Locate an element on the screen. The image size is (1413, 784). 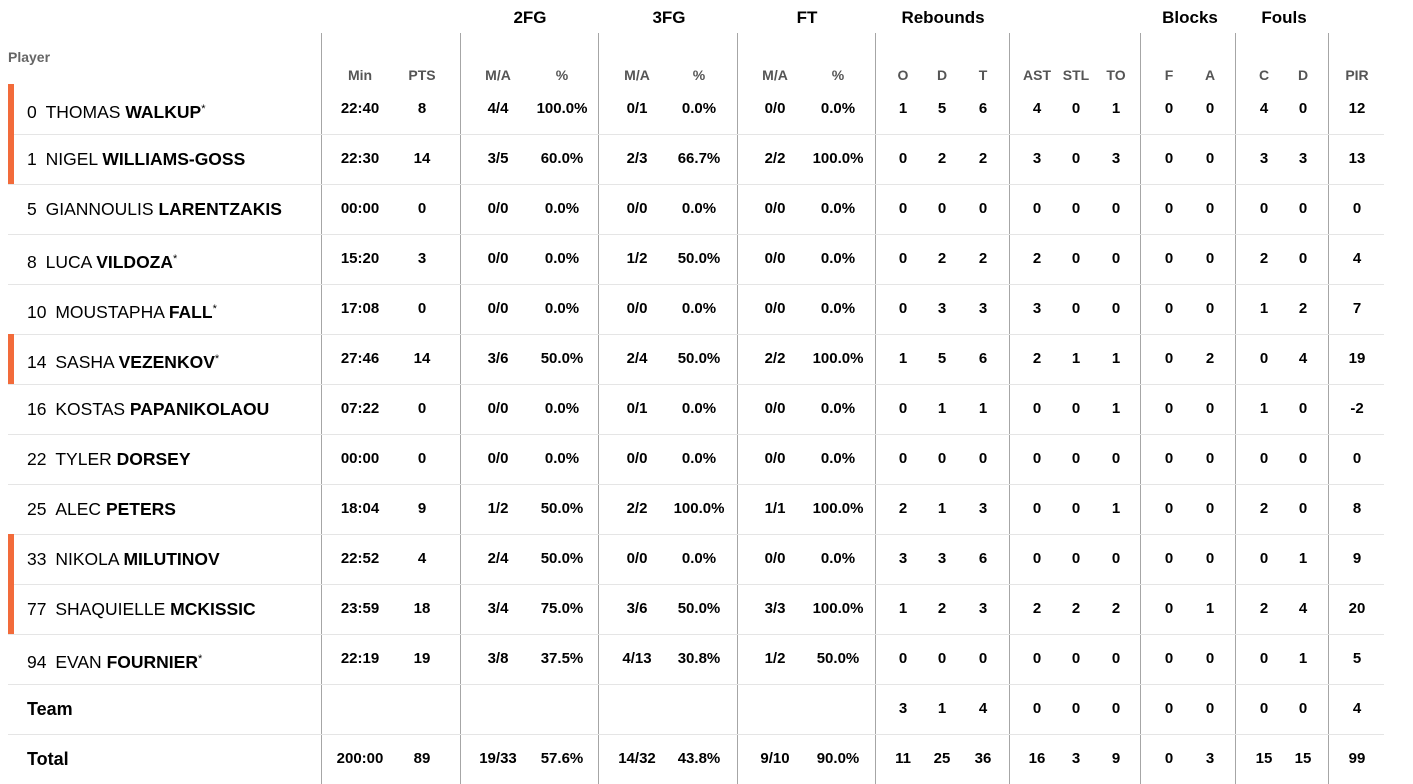
col-header-reb-d: D is located at coordinates (942, 75).